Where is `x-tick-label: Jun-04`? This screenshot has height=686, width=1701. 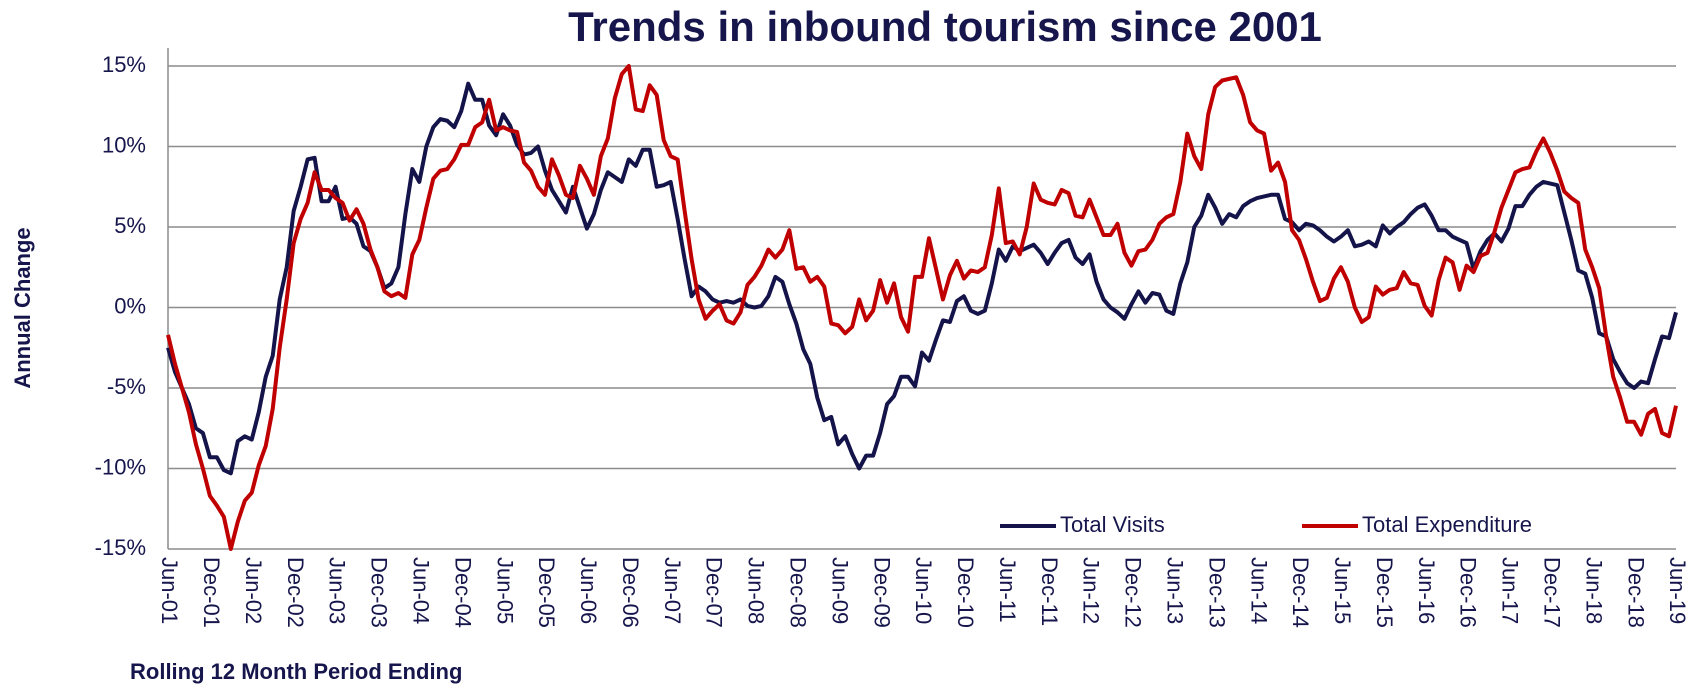 x-tick-label: Jun-04 is located at coordinates (421, 590).